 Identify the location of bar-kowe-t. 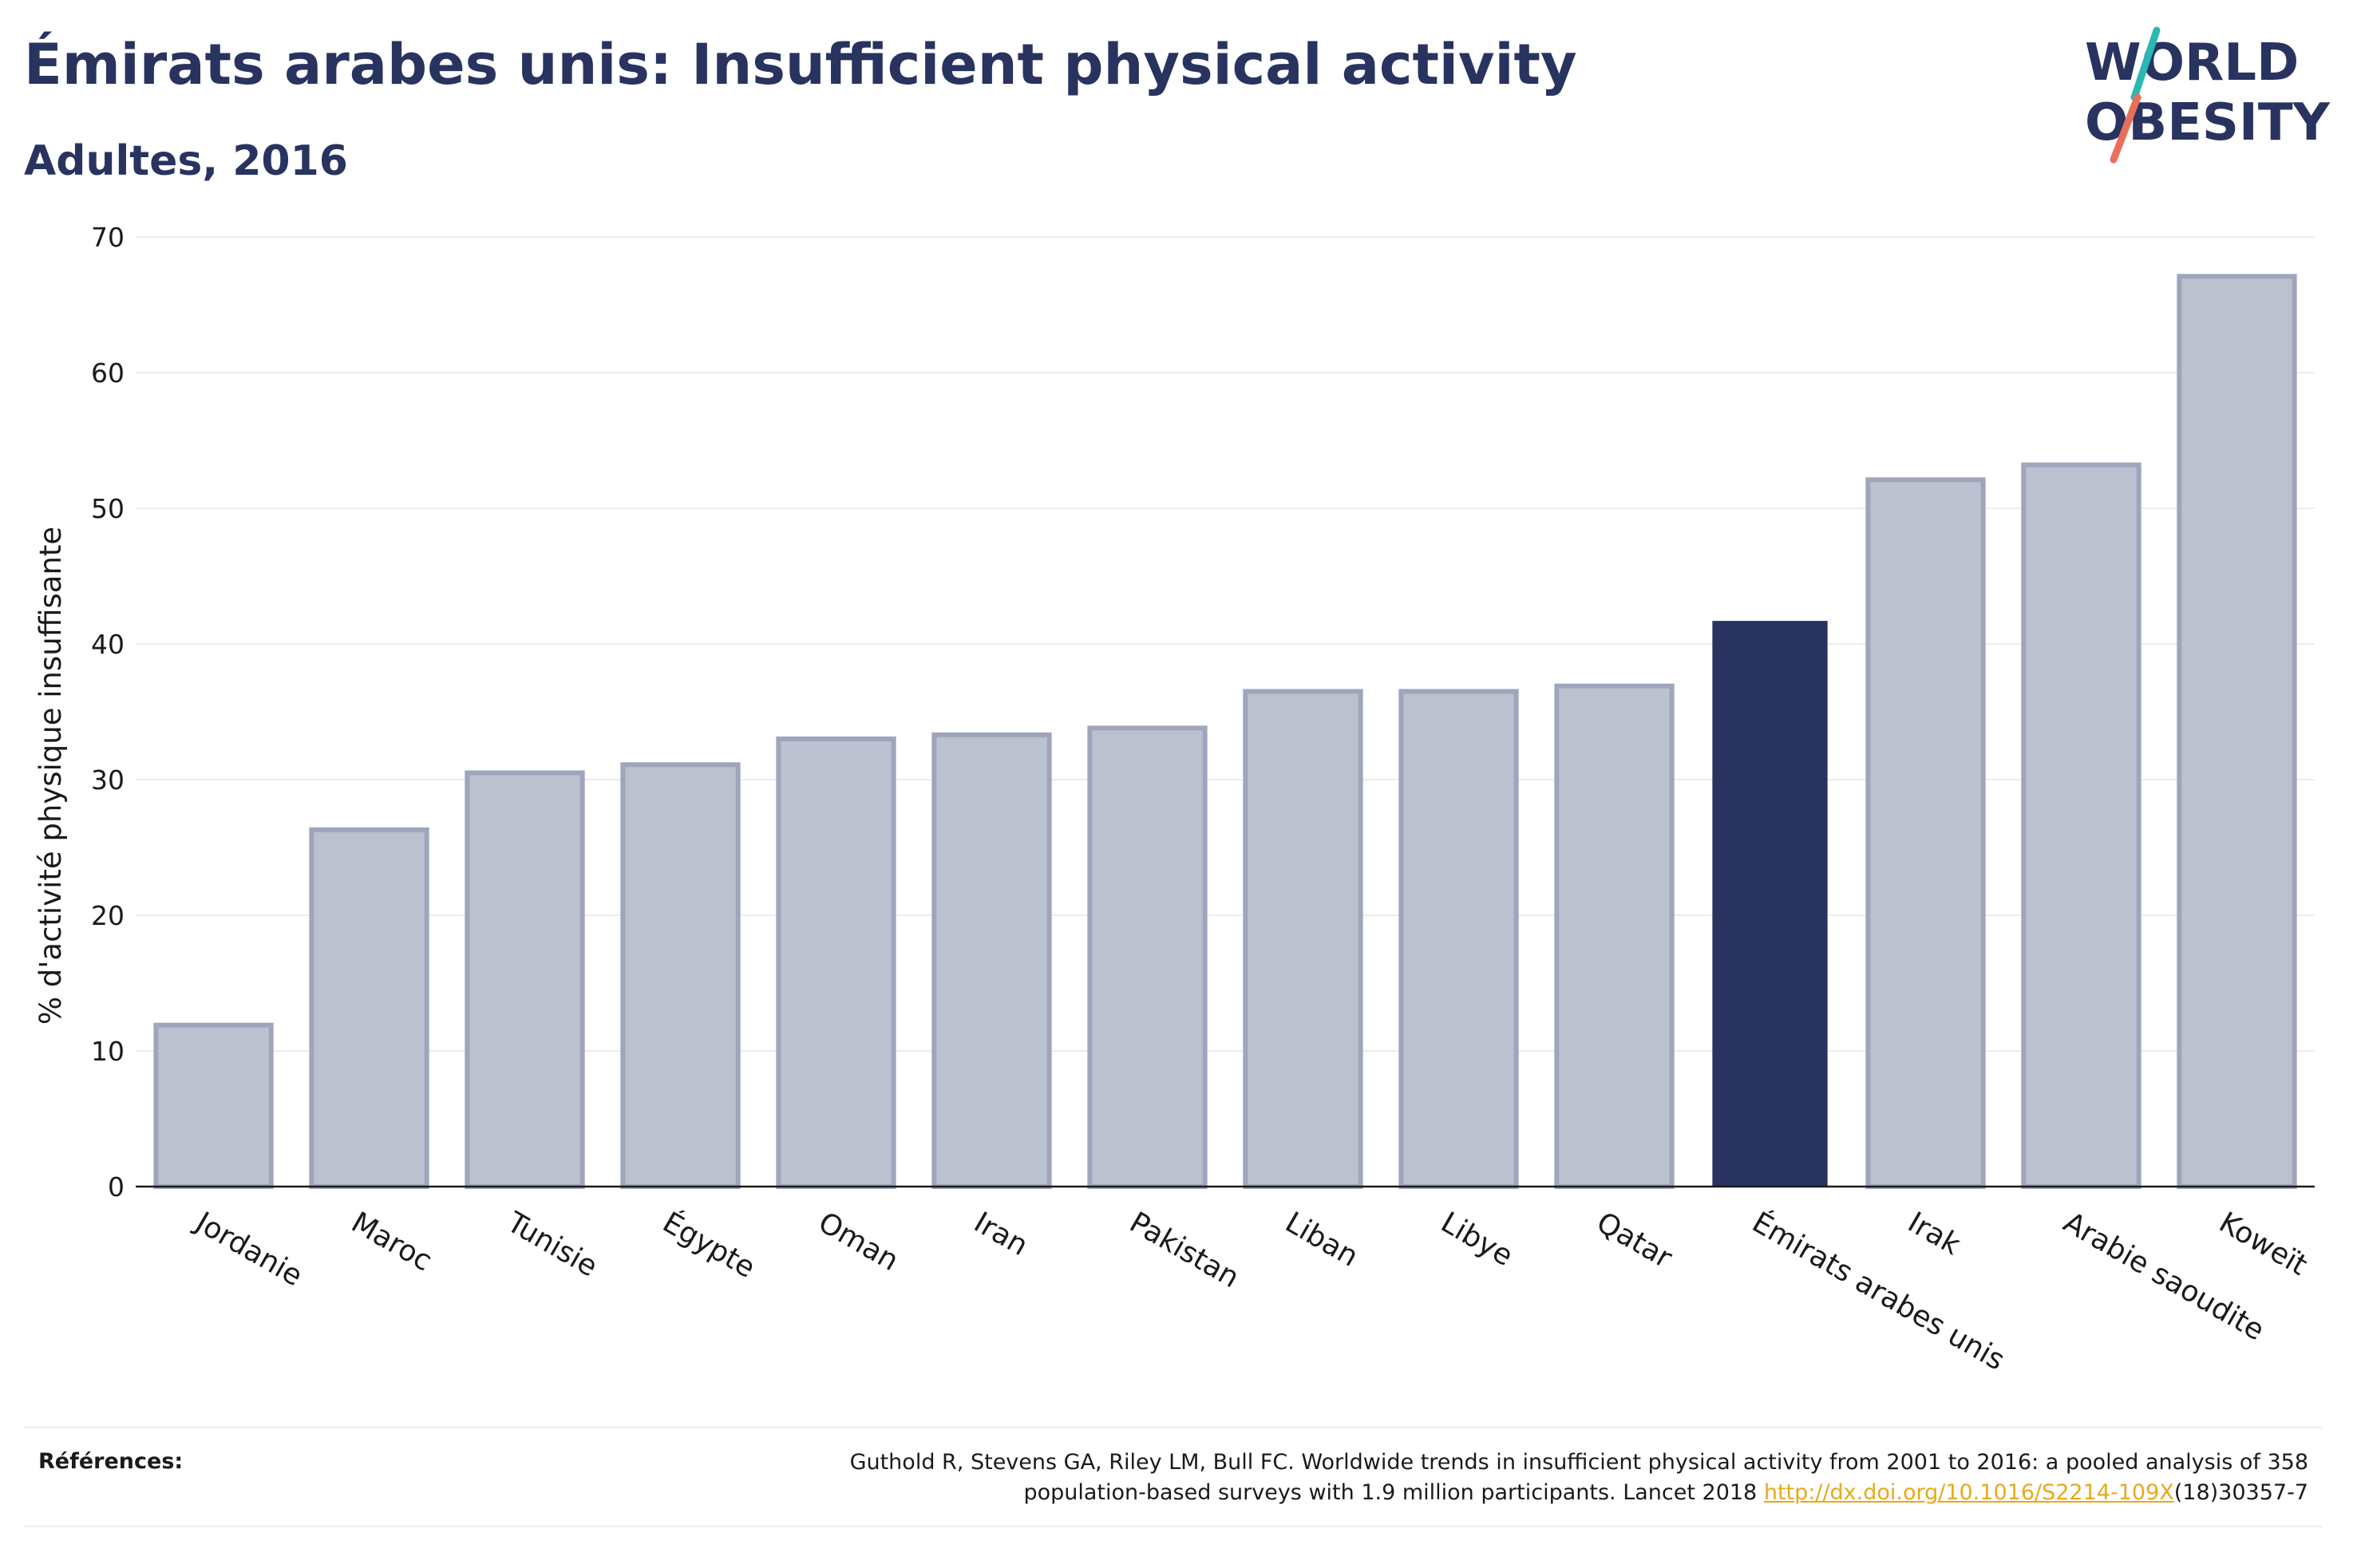
(2237, 731).